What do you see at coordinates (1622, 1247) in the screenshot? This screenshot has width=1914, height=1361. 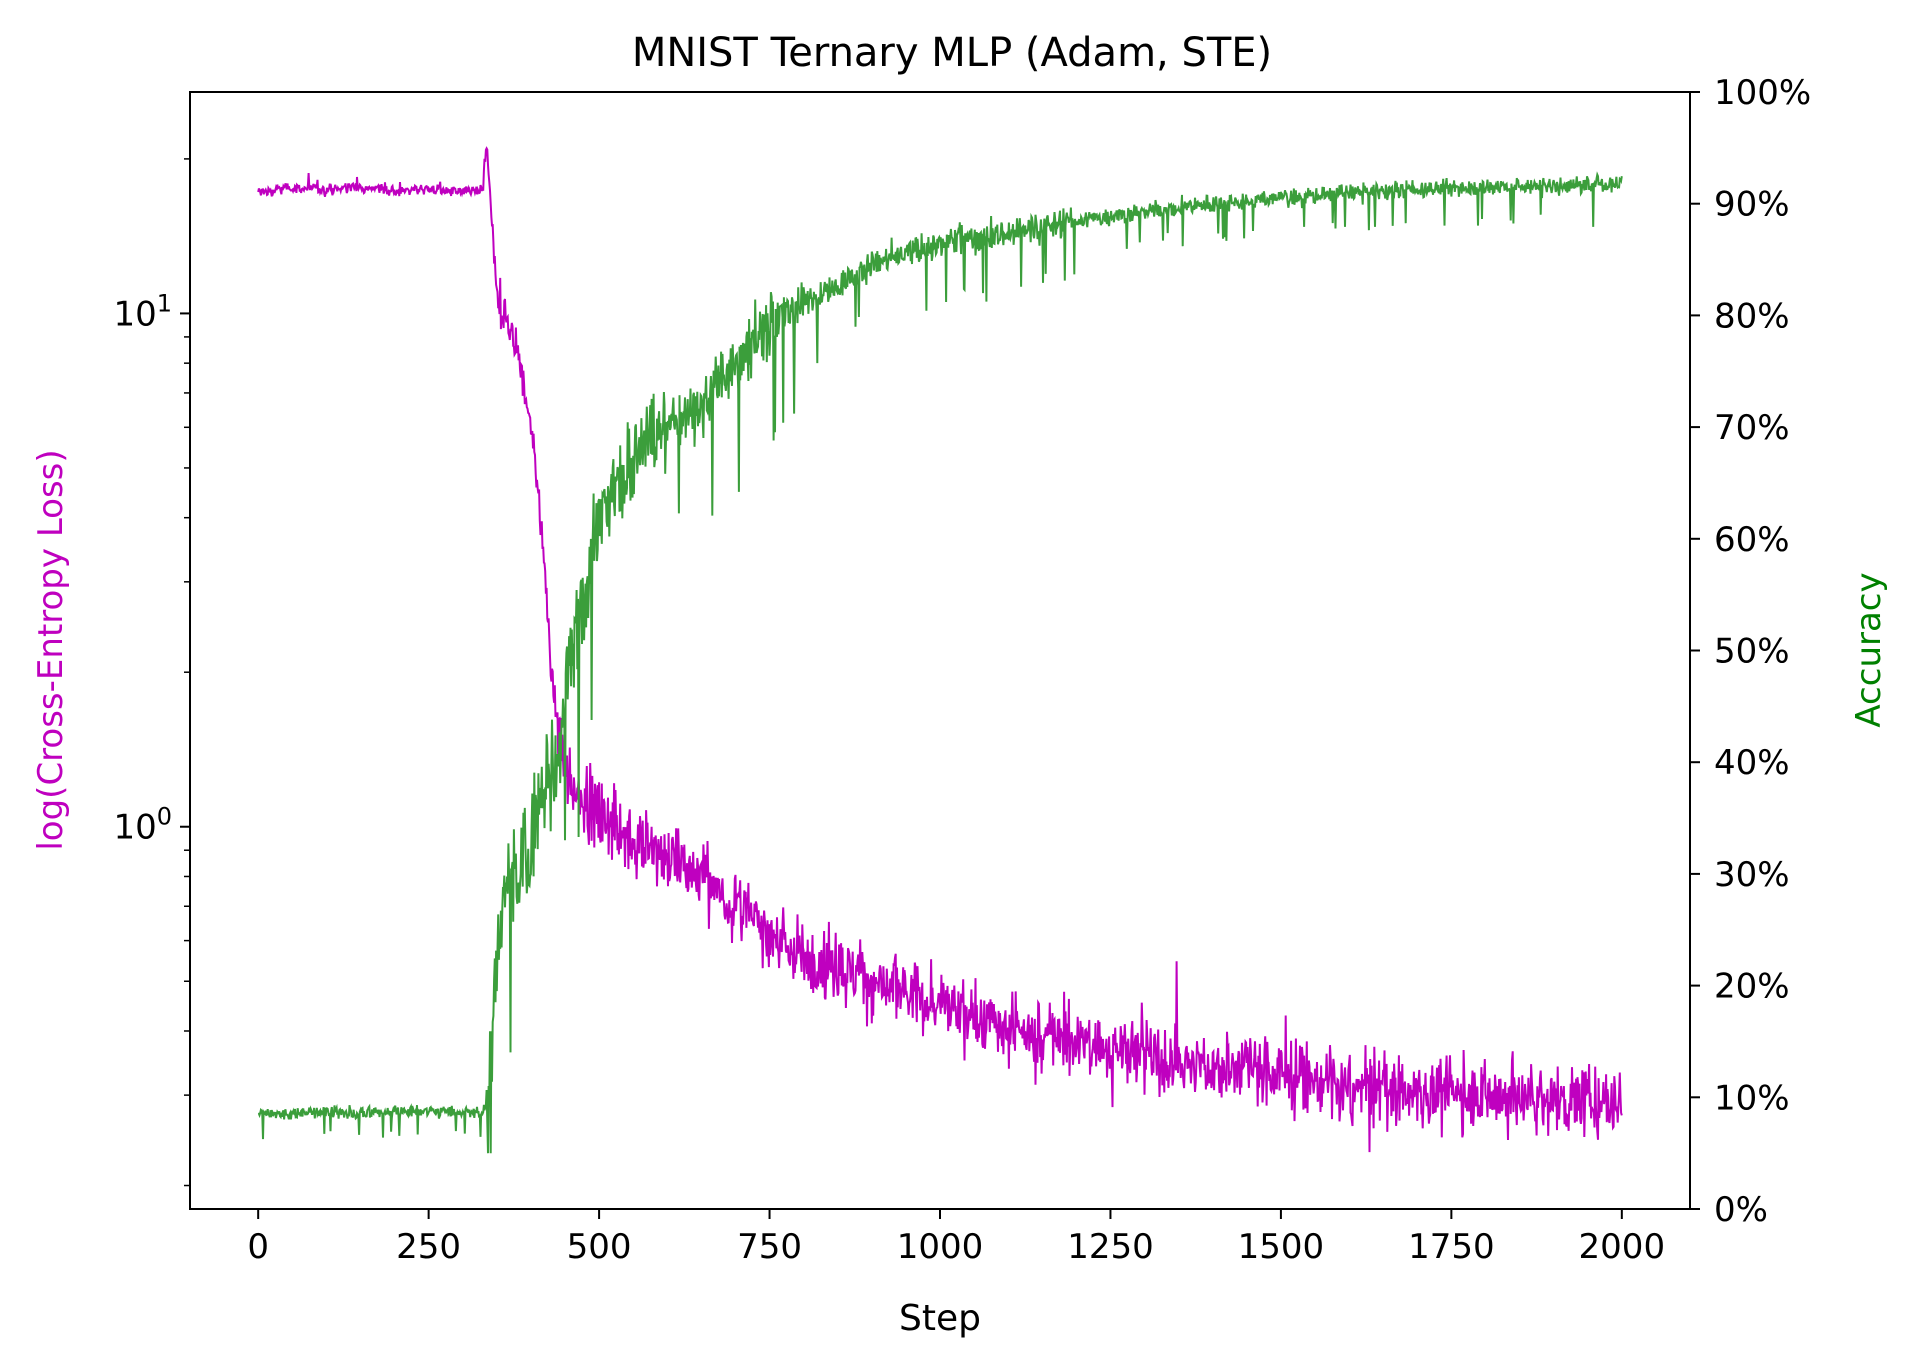 I see `x-tick-label: 2000` at bounding box center [1622, 1247].